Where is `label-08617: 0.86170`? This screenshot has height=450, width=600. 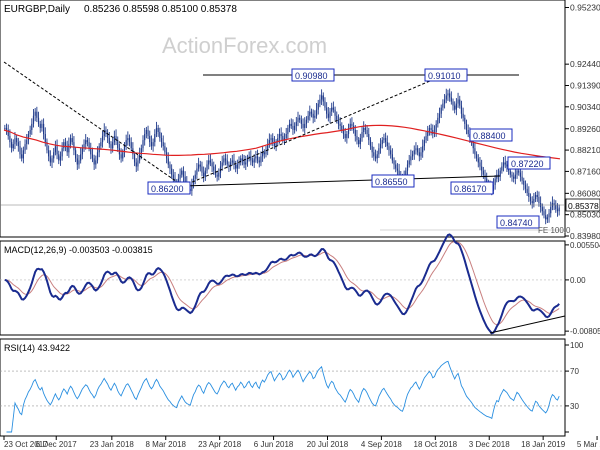 label-08617: 0.86170 is located at coordinates (472, 188).